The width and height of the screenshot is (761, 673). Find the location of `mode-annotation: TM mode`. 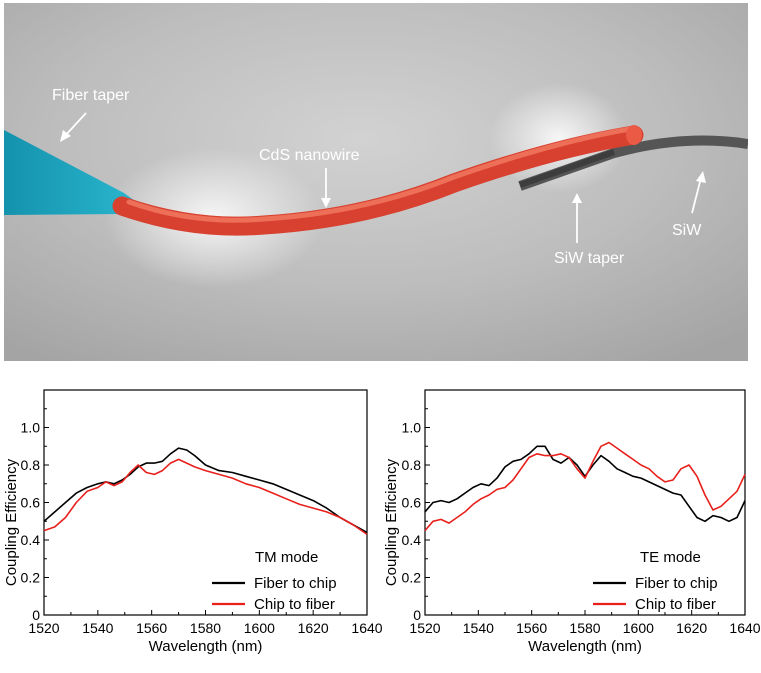

mode-annotation: TM mode is located at coordinates (286, 557).